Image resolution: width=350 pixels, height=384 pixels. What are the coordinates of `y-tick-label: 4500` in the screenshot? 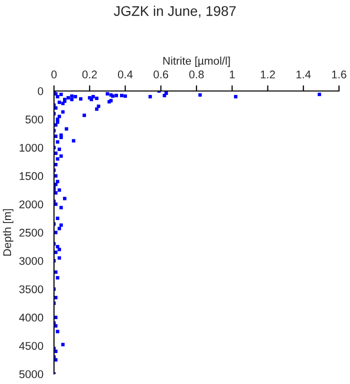 It's located at (31, 346).